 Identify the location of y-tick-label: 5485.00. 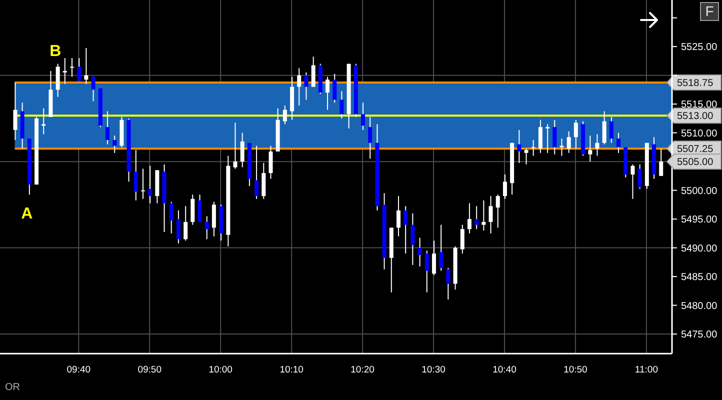
(699, 278).